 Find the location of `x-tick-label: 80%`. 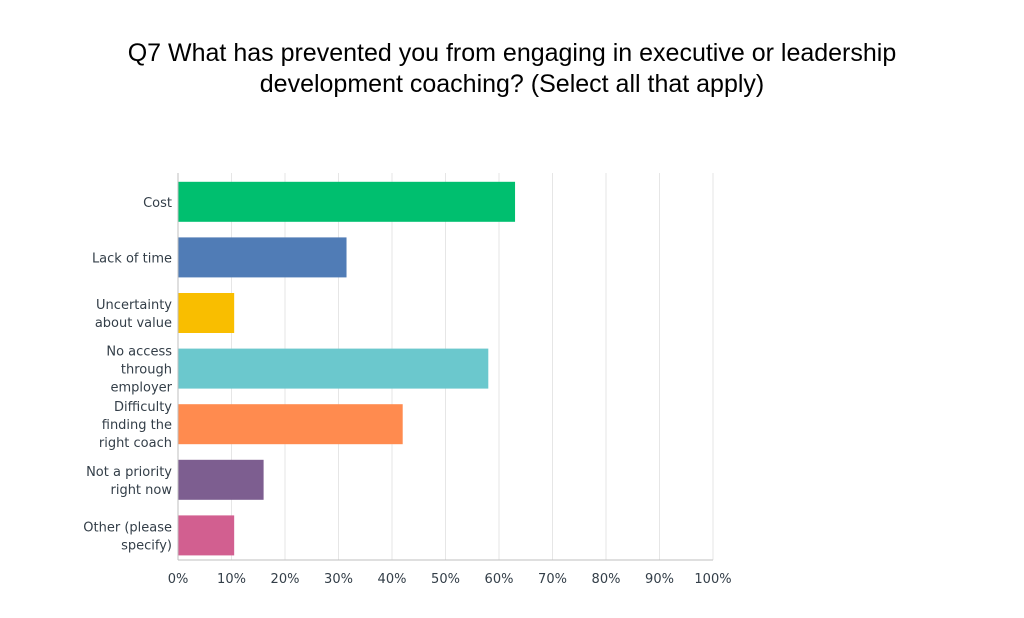

x-tick-label: 80% is located at coordinates (606, 579).